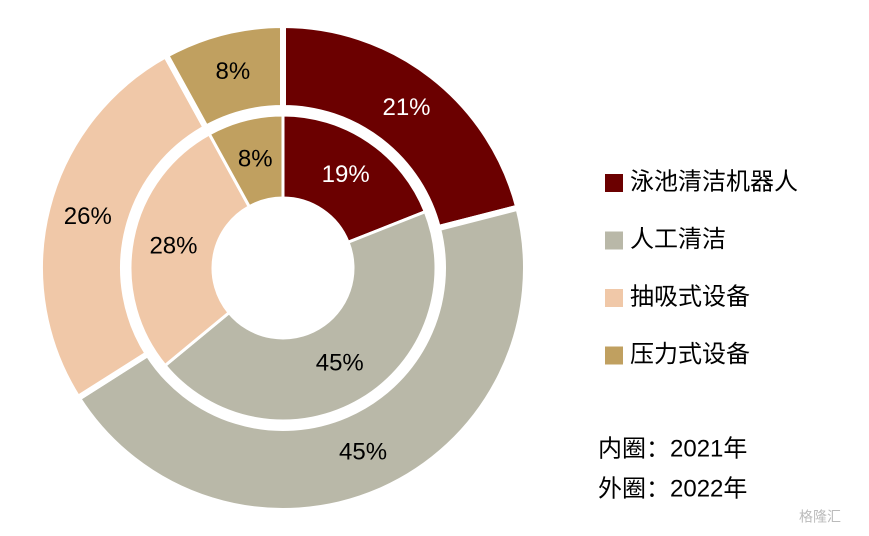  Describe the element at coordinates (173, 245) in the screenshot. I see `data-label: 28%` at that location.